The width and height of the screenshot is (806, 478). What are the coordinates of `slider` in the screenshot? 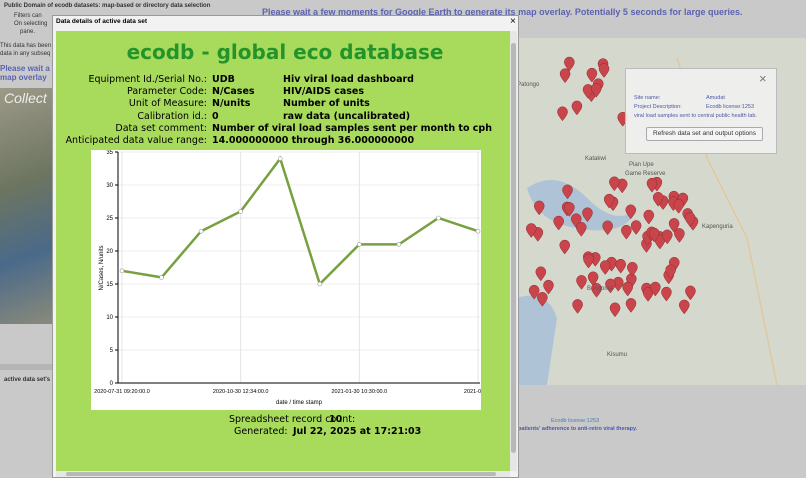 It's located at (26, 367).